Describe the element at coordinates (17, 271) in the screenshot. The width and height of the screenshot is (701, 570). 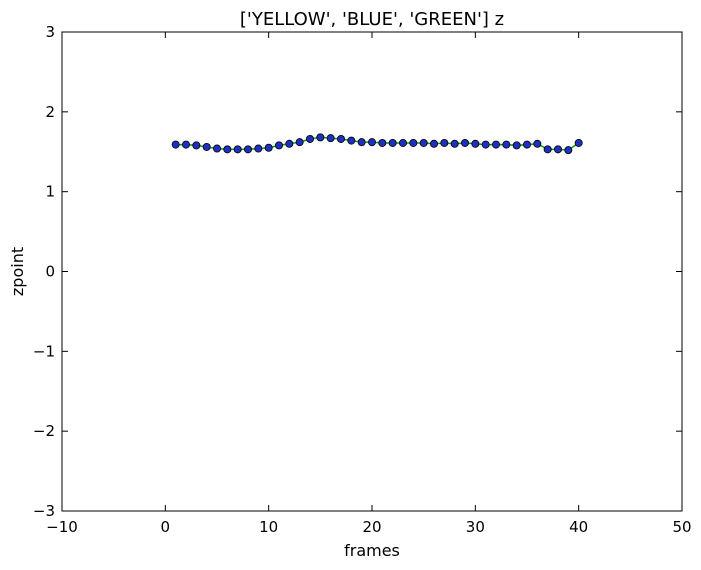
I see `y-axis-label: zpoint` at that location.